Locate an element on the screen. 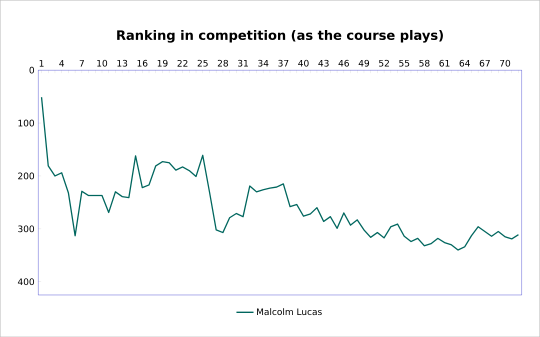  x-tick-label: 25 is located at coordinates (203, 63).